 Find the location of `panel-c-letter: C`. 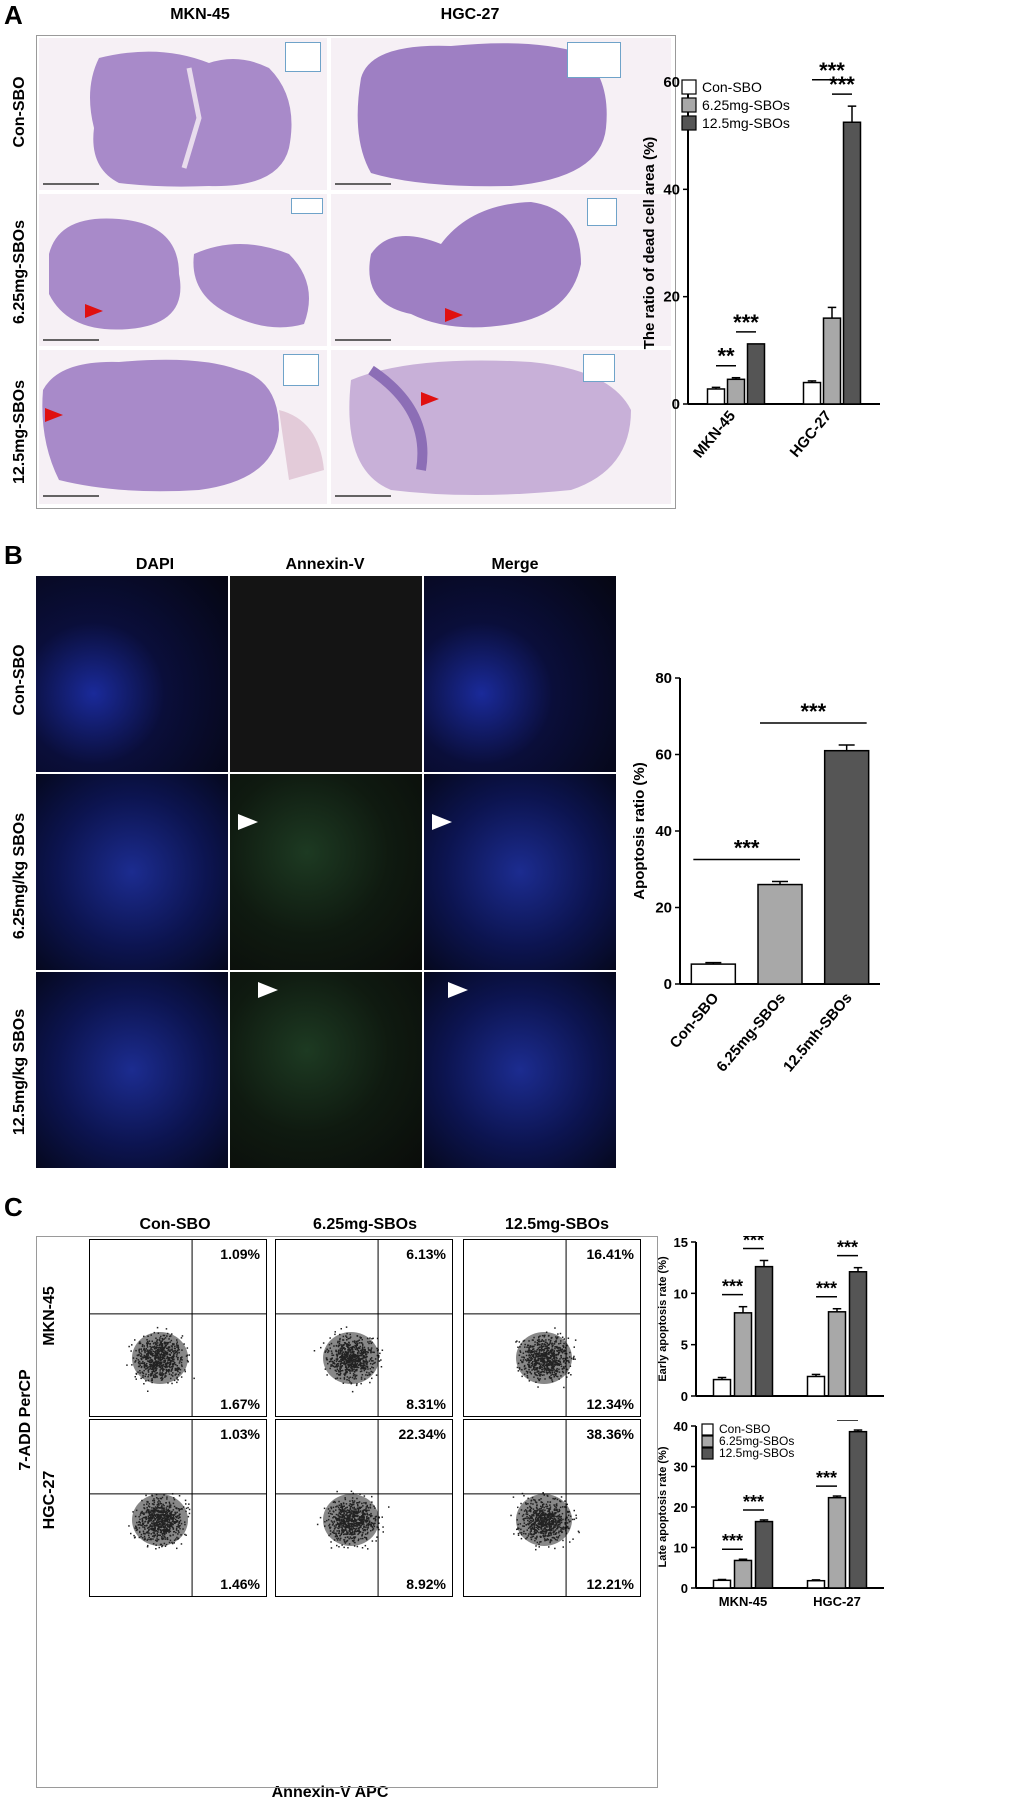

panel-c-letter: C is located at coordinates (13, 1207).